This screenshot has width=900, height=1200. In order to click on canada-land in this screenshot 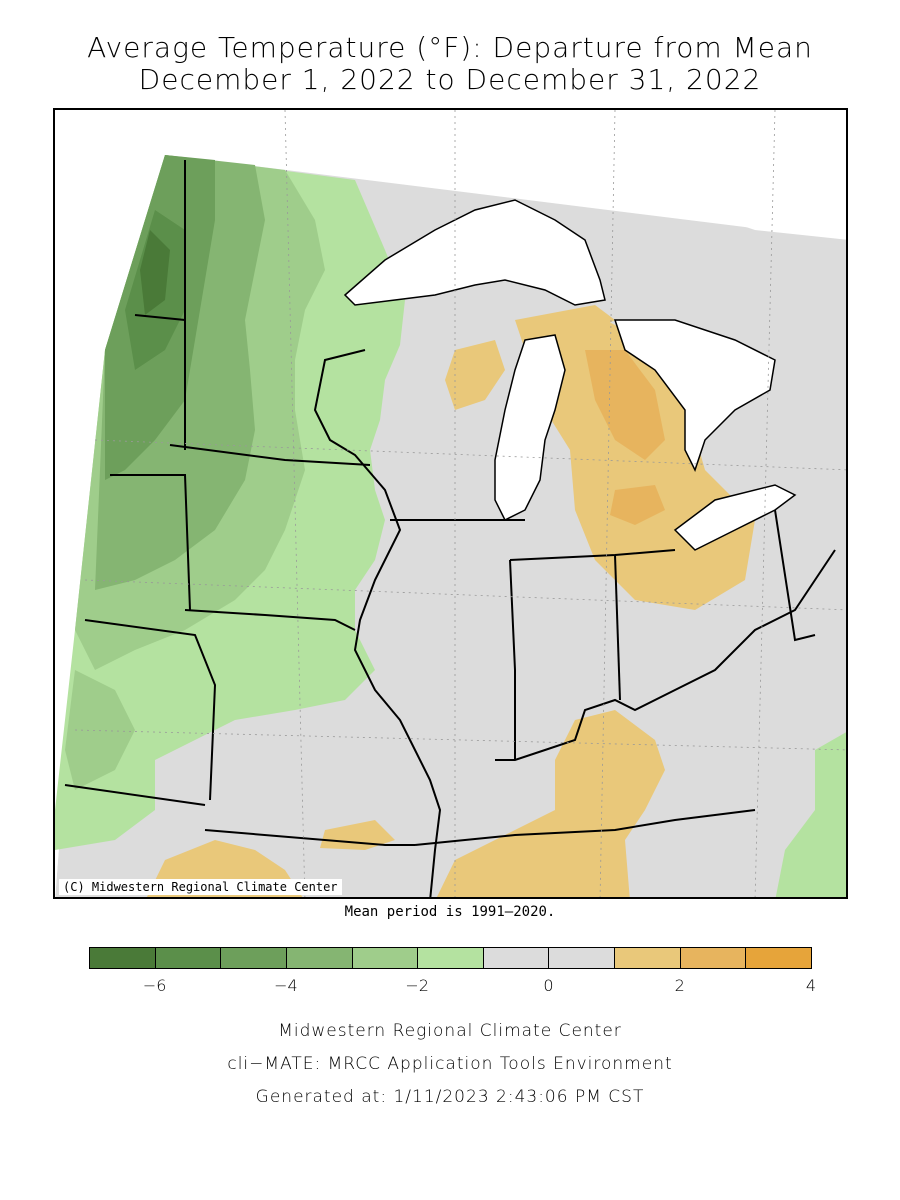, I will do `click(550, 175)`.